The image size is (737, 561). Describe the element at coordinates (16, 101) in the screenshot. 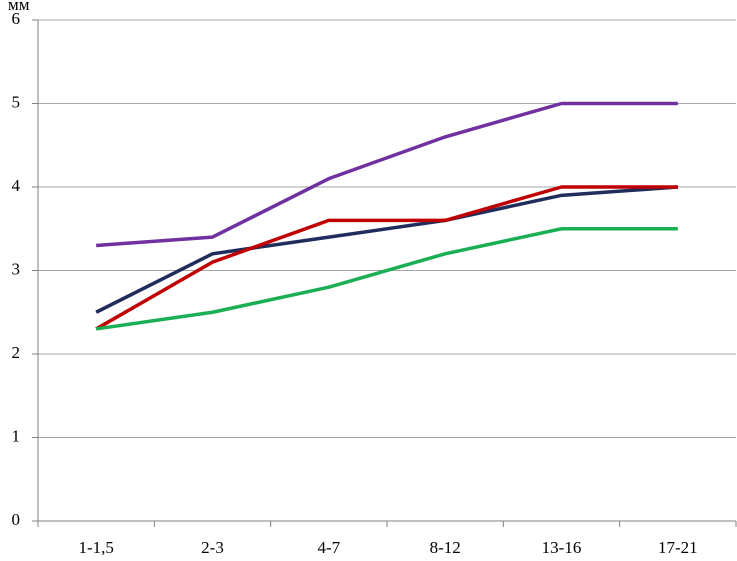

I see `y-tick-label: 5` at that location.